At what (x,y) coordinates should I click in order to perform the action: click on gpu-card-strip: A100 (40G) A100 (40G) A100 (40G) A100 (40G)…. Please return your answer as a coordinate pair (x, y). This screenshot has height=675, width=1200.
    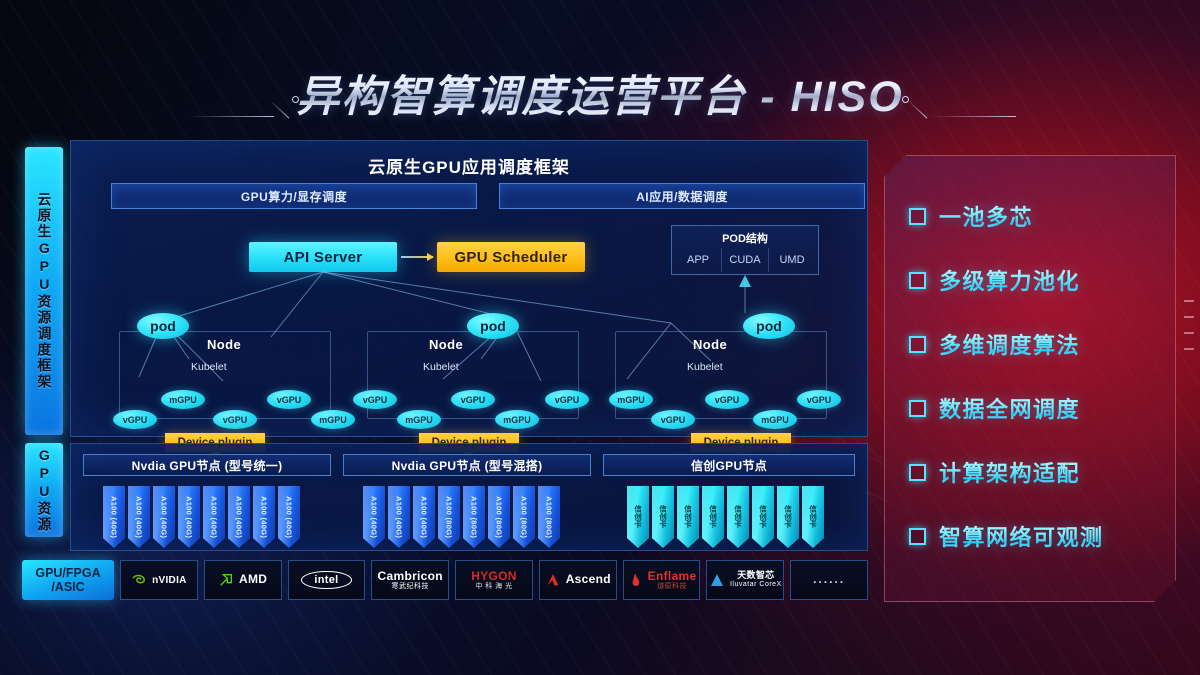
    Looking at the image, I should click on (201, 517).